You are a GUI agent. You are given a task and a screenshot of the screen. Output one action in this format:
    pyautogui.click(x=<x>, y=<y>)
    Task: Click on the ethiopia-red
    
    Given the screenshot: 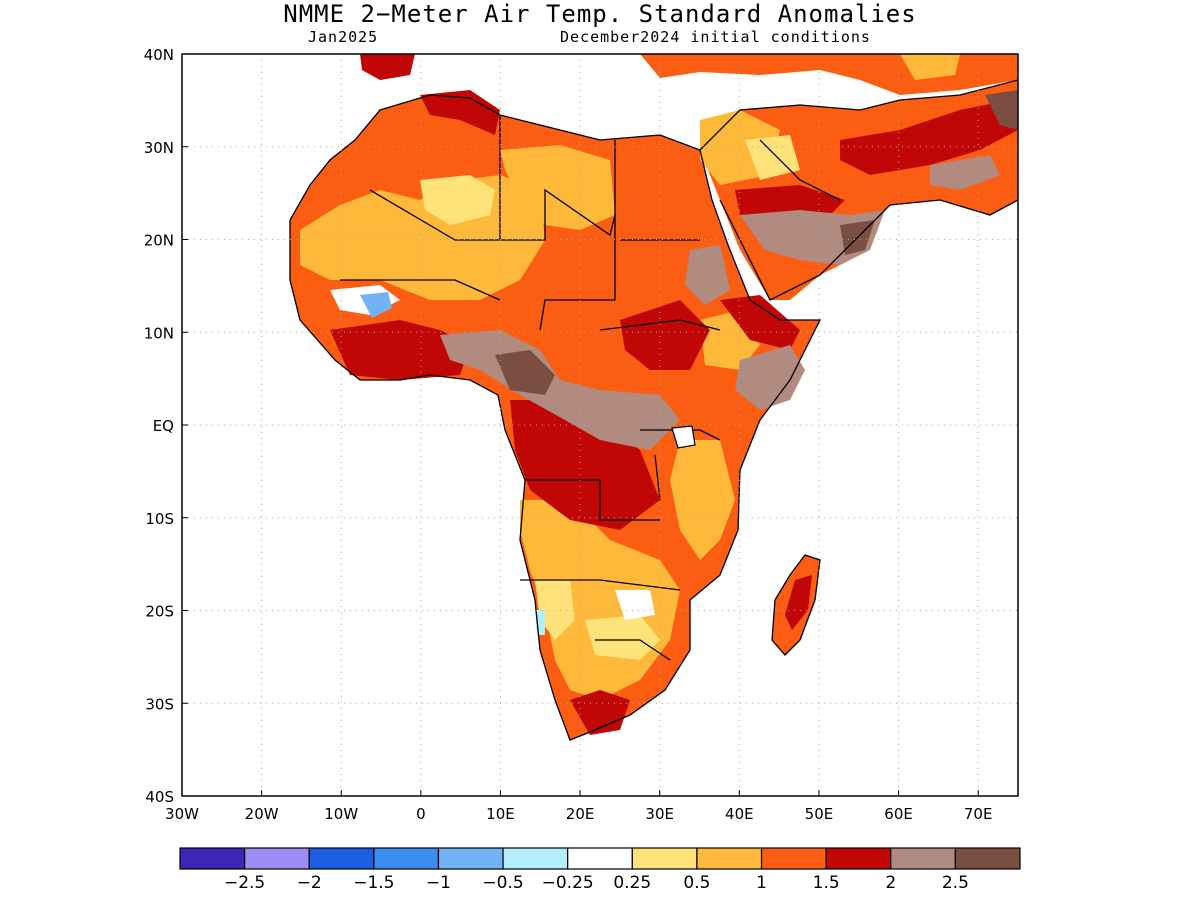 What is the action you would take?
    pyautogui.click(x=760, y=322)
    